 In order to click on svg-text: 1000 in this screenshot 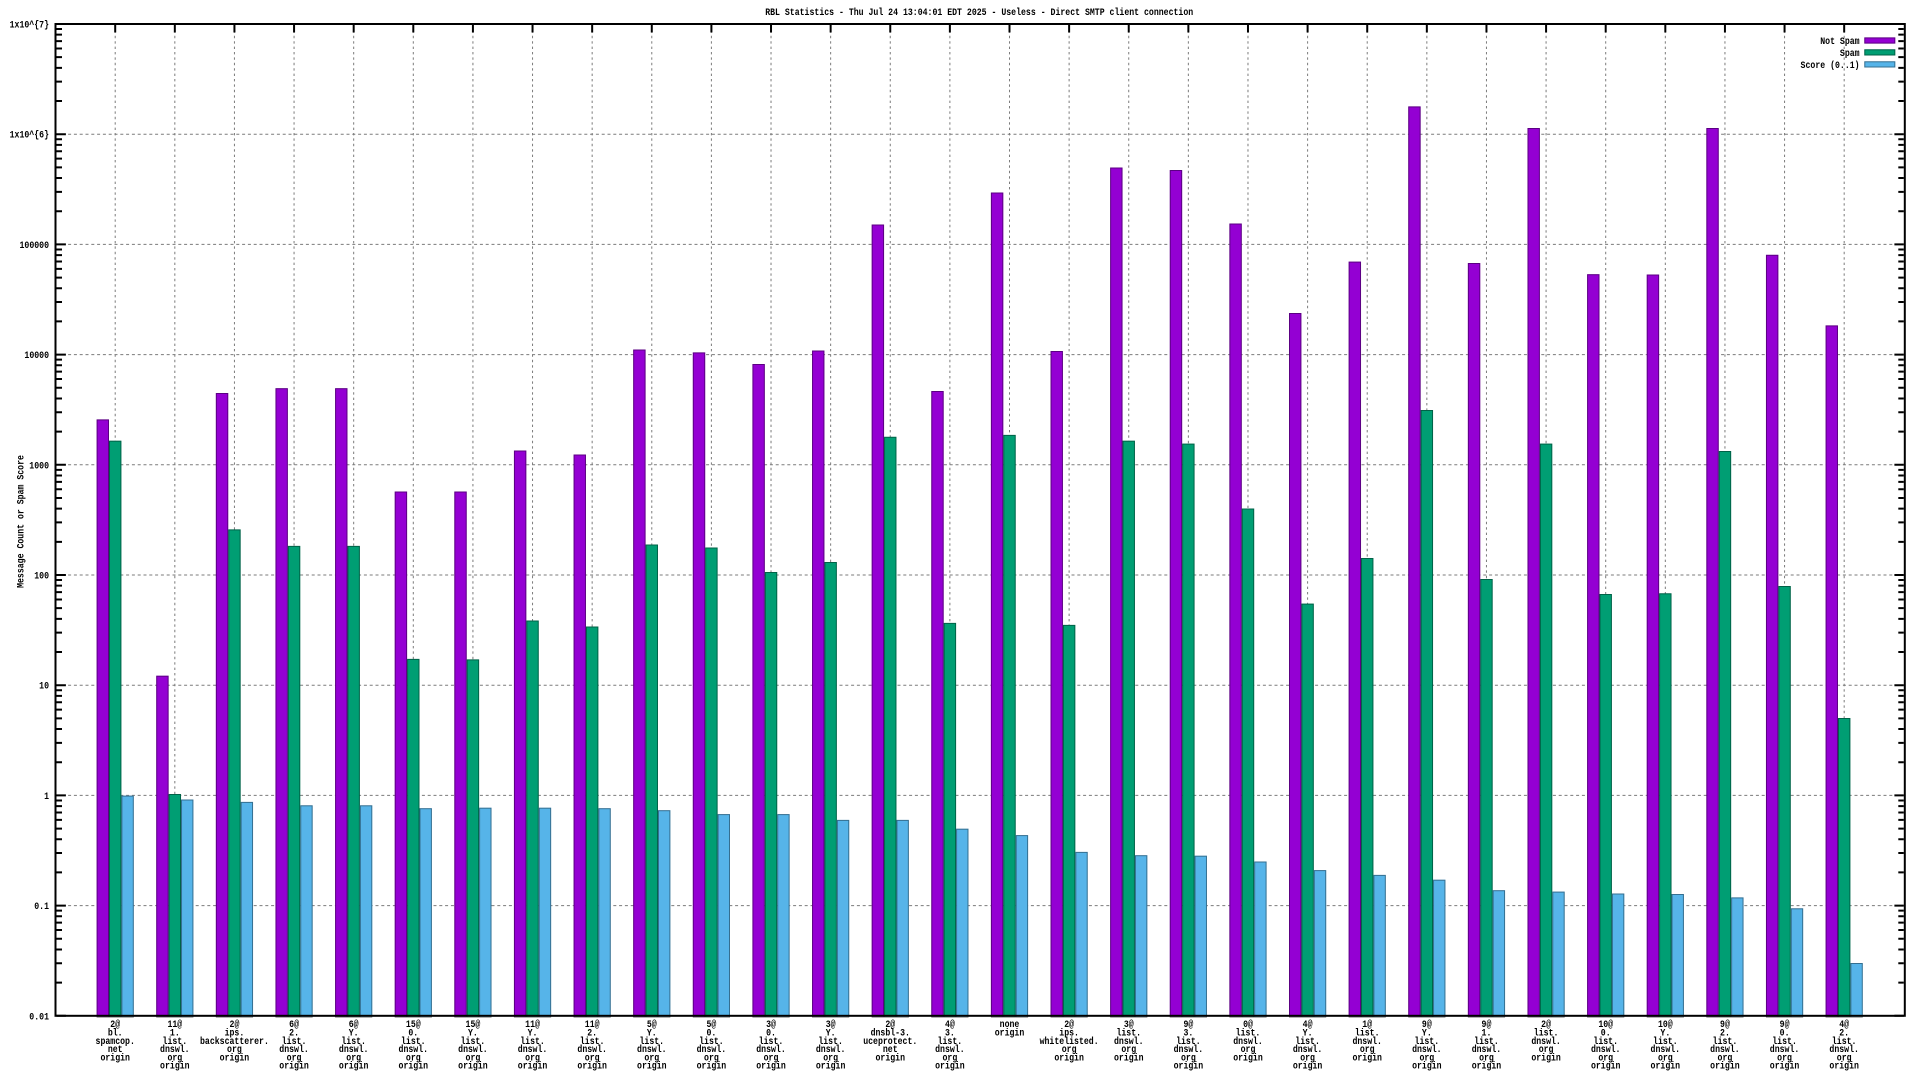, I will do `click(39, 465)`.